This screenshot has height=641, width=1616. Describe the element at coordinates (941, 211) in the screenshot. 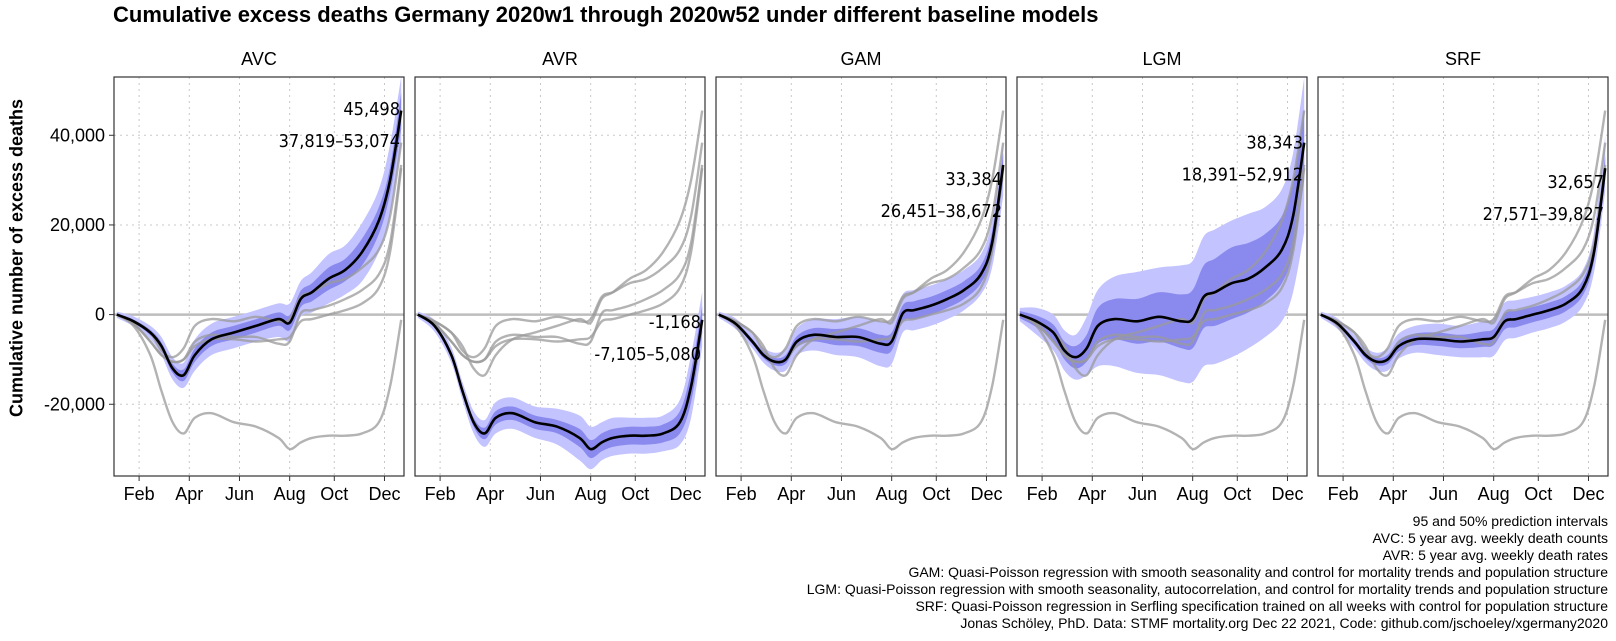

I see `annotation-interval: 26,451–38,672` at that location.